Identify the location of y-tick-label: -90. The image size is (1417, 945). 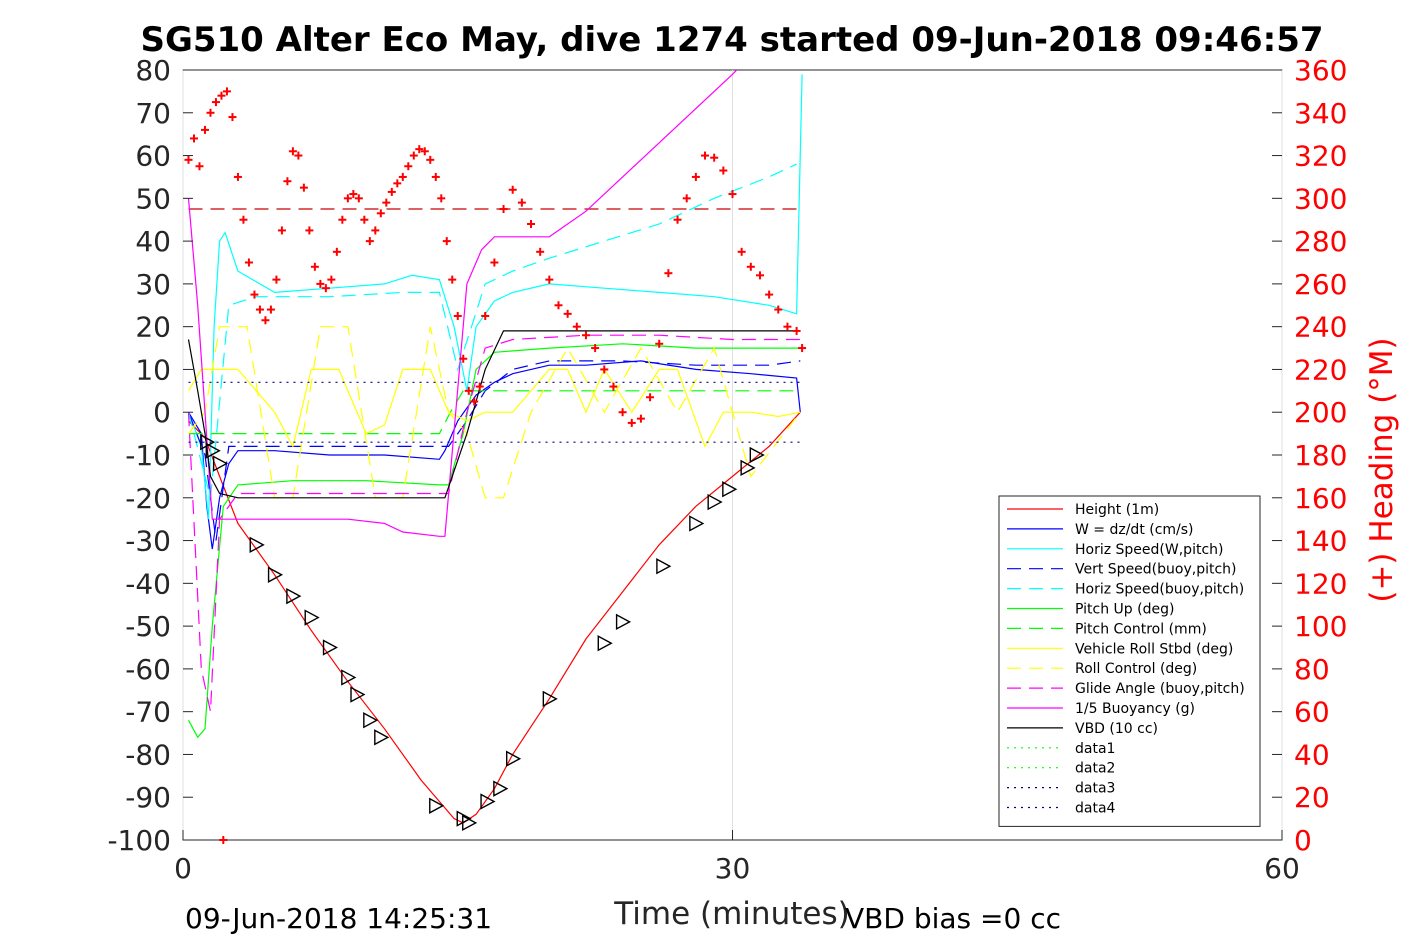
(148, 797).